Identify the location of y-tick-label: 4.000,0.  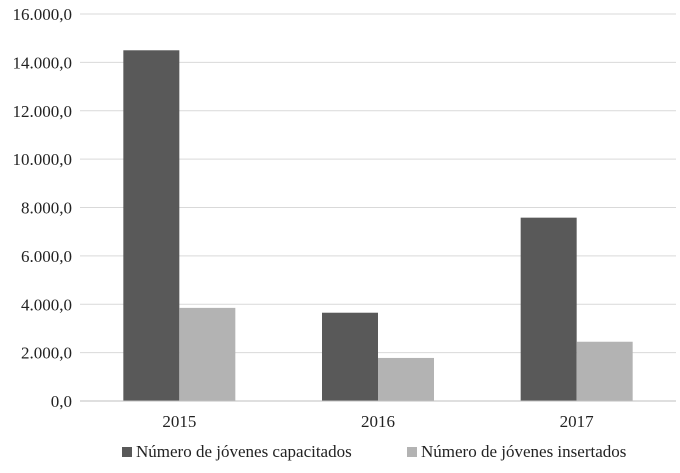
(46, 304).